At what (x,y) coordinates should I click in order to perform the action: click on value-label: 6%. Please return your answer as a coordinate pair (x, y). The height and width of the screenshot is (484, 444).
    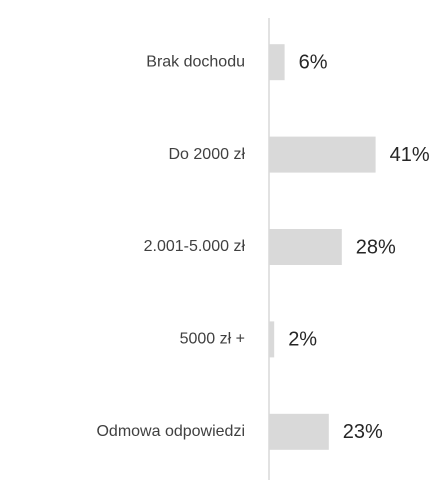
    Looking at the image, I should click on (313, 62).